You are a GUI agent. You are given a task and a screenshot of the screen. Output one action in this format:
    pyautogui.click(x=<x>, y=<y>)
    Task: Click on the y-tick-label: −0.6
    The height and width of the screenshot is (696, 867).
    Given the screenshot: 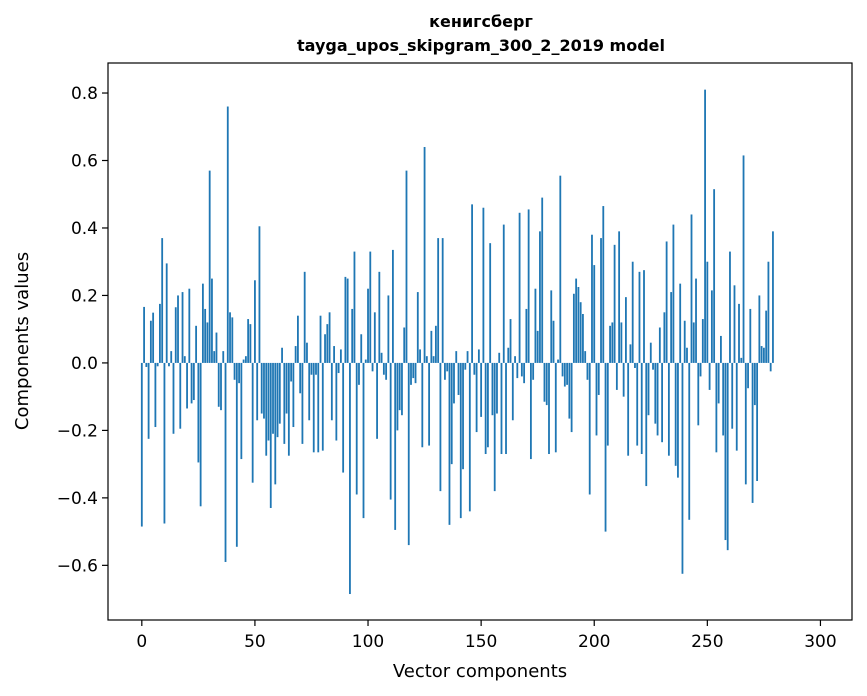 What is the action you would take?
    pyautogui.click(x=77, y=566)
    